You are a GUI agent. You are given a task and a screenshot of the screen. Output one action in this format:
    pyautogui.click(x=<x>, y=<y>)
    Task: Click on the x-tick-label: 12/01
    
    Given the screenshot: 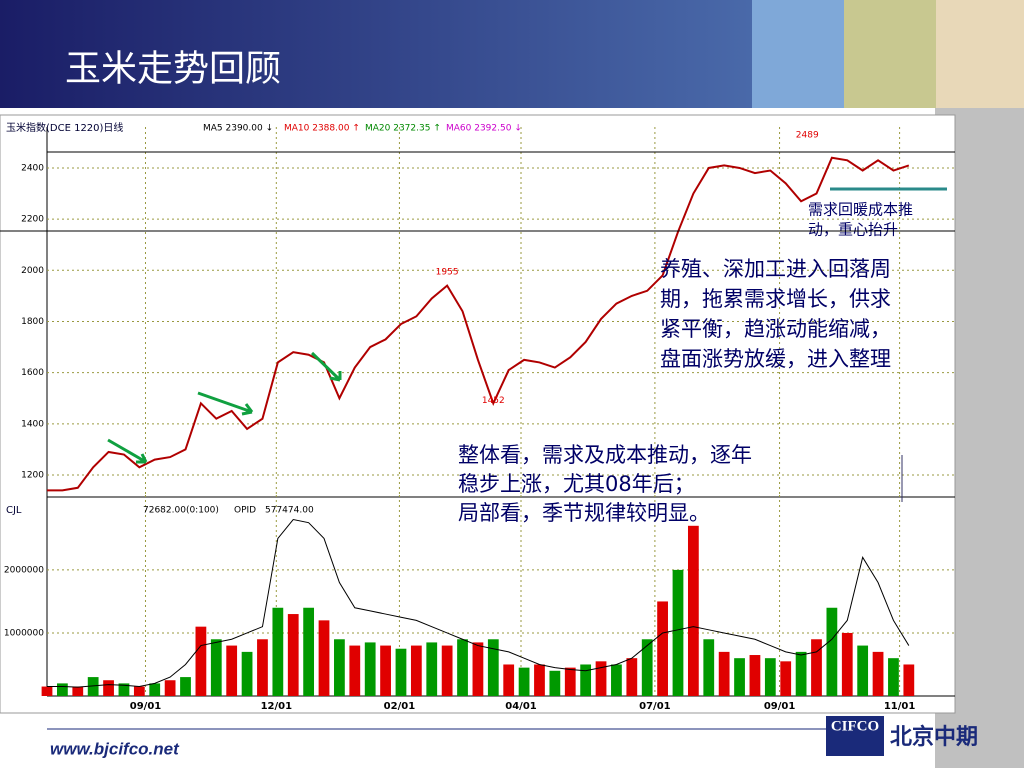 What is the action you would take?
    pyautogui.click(x=277, y=706)
    